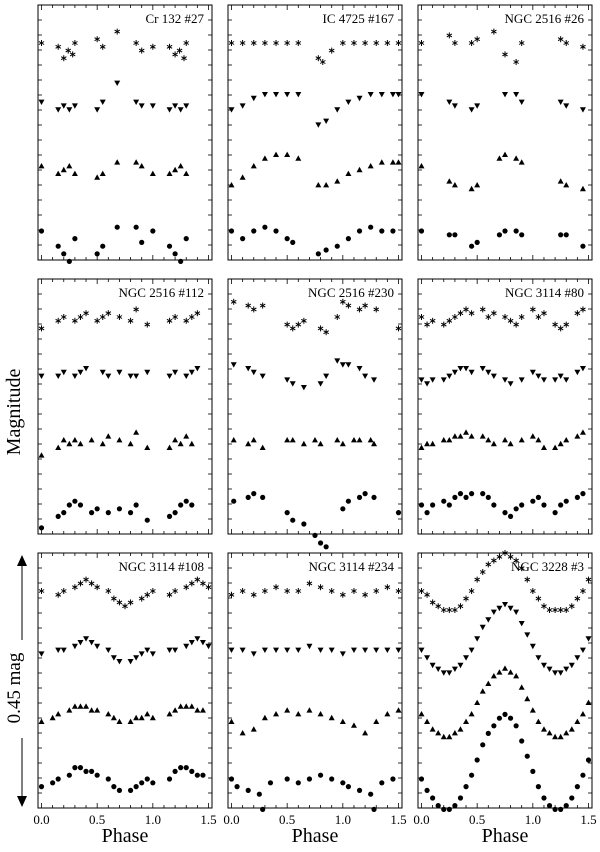 The width and height of the screenshot is (600, 852). I want to click on panel-frame, so click(505, 680).